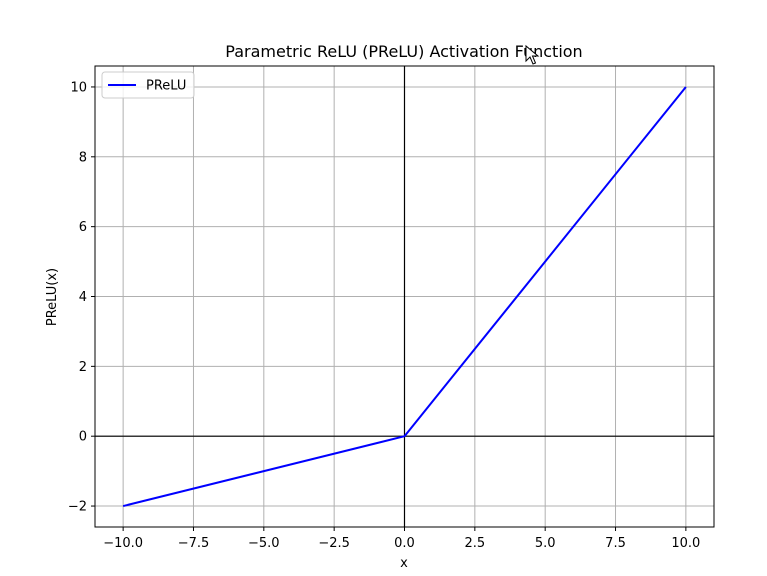  I want to click on x-axis-label: x, so click(404, 563).